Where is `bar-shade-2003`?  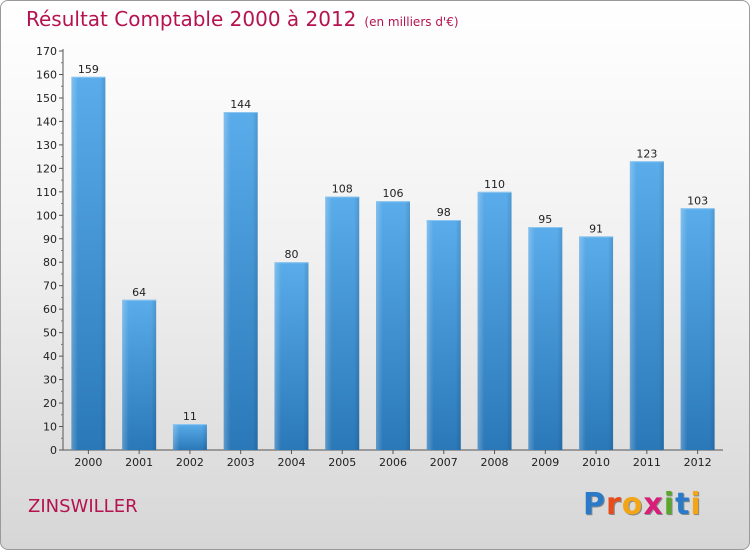 bar-shade-2003 is located at coordinates (240, 281).